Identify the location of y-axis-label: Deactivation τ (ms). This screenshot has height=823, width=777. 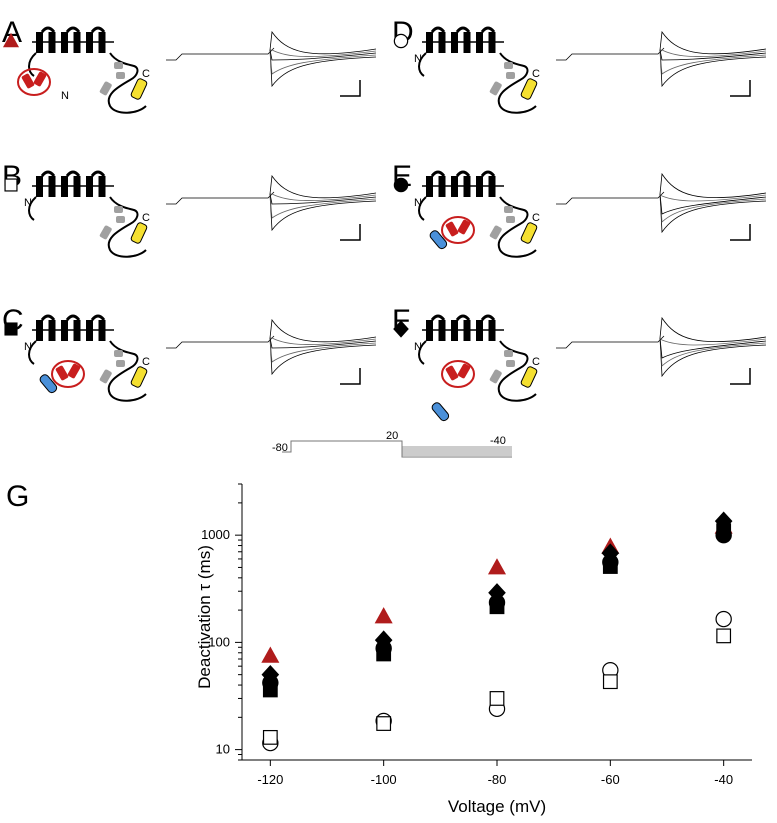
(204, 617).